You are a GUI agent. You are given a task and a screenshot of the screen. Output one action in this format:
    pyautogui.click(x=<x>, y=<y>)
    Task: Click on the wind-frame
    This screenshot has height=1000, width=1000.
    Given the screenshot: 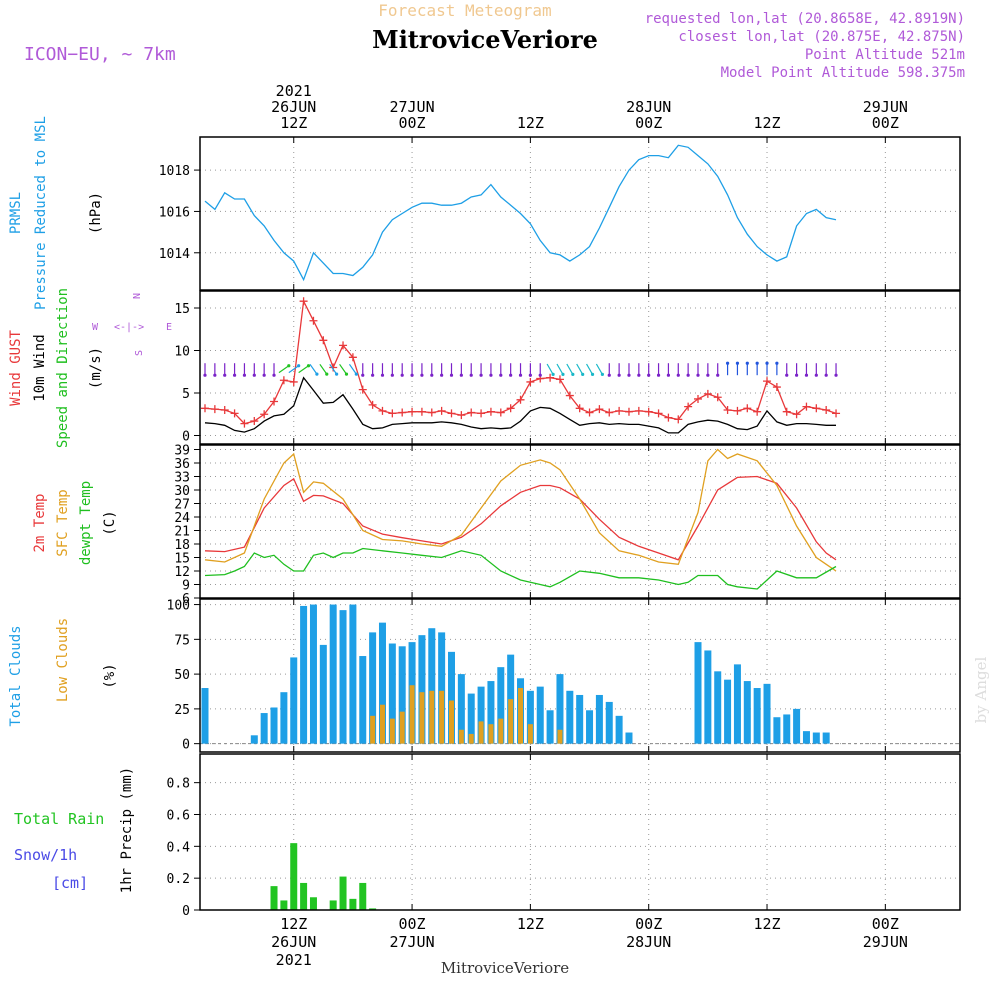 What is the action you would take?
    pyautogui.click(x=580, y=367)
    